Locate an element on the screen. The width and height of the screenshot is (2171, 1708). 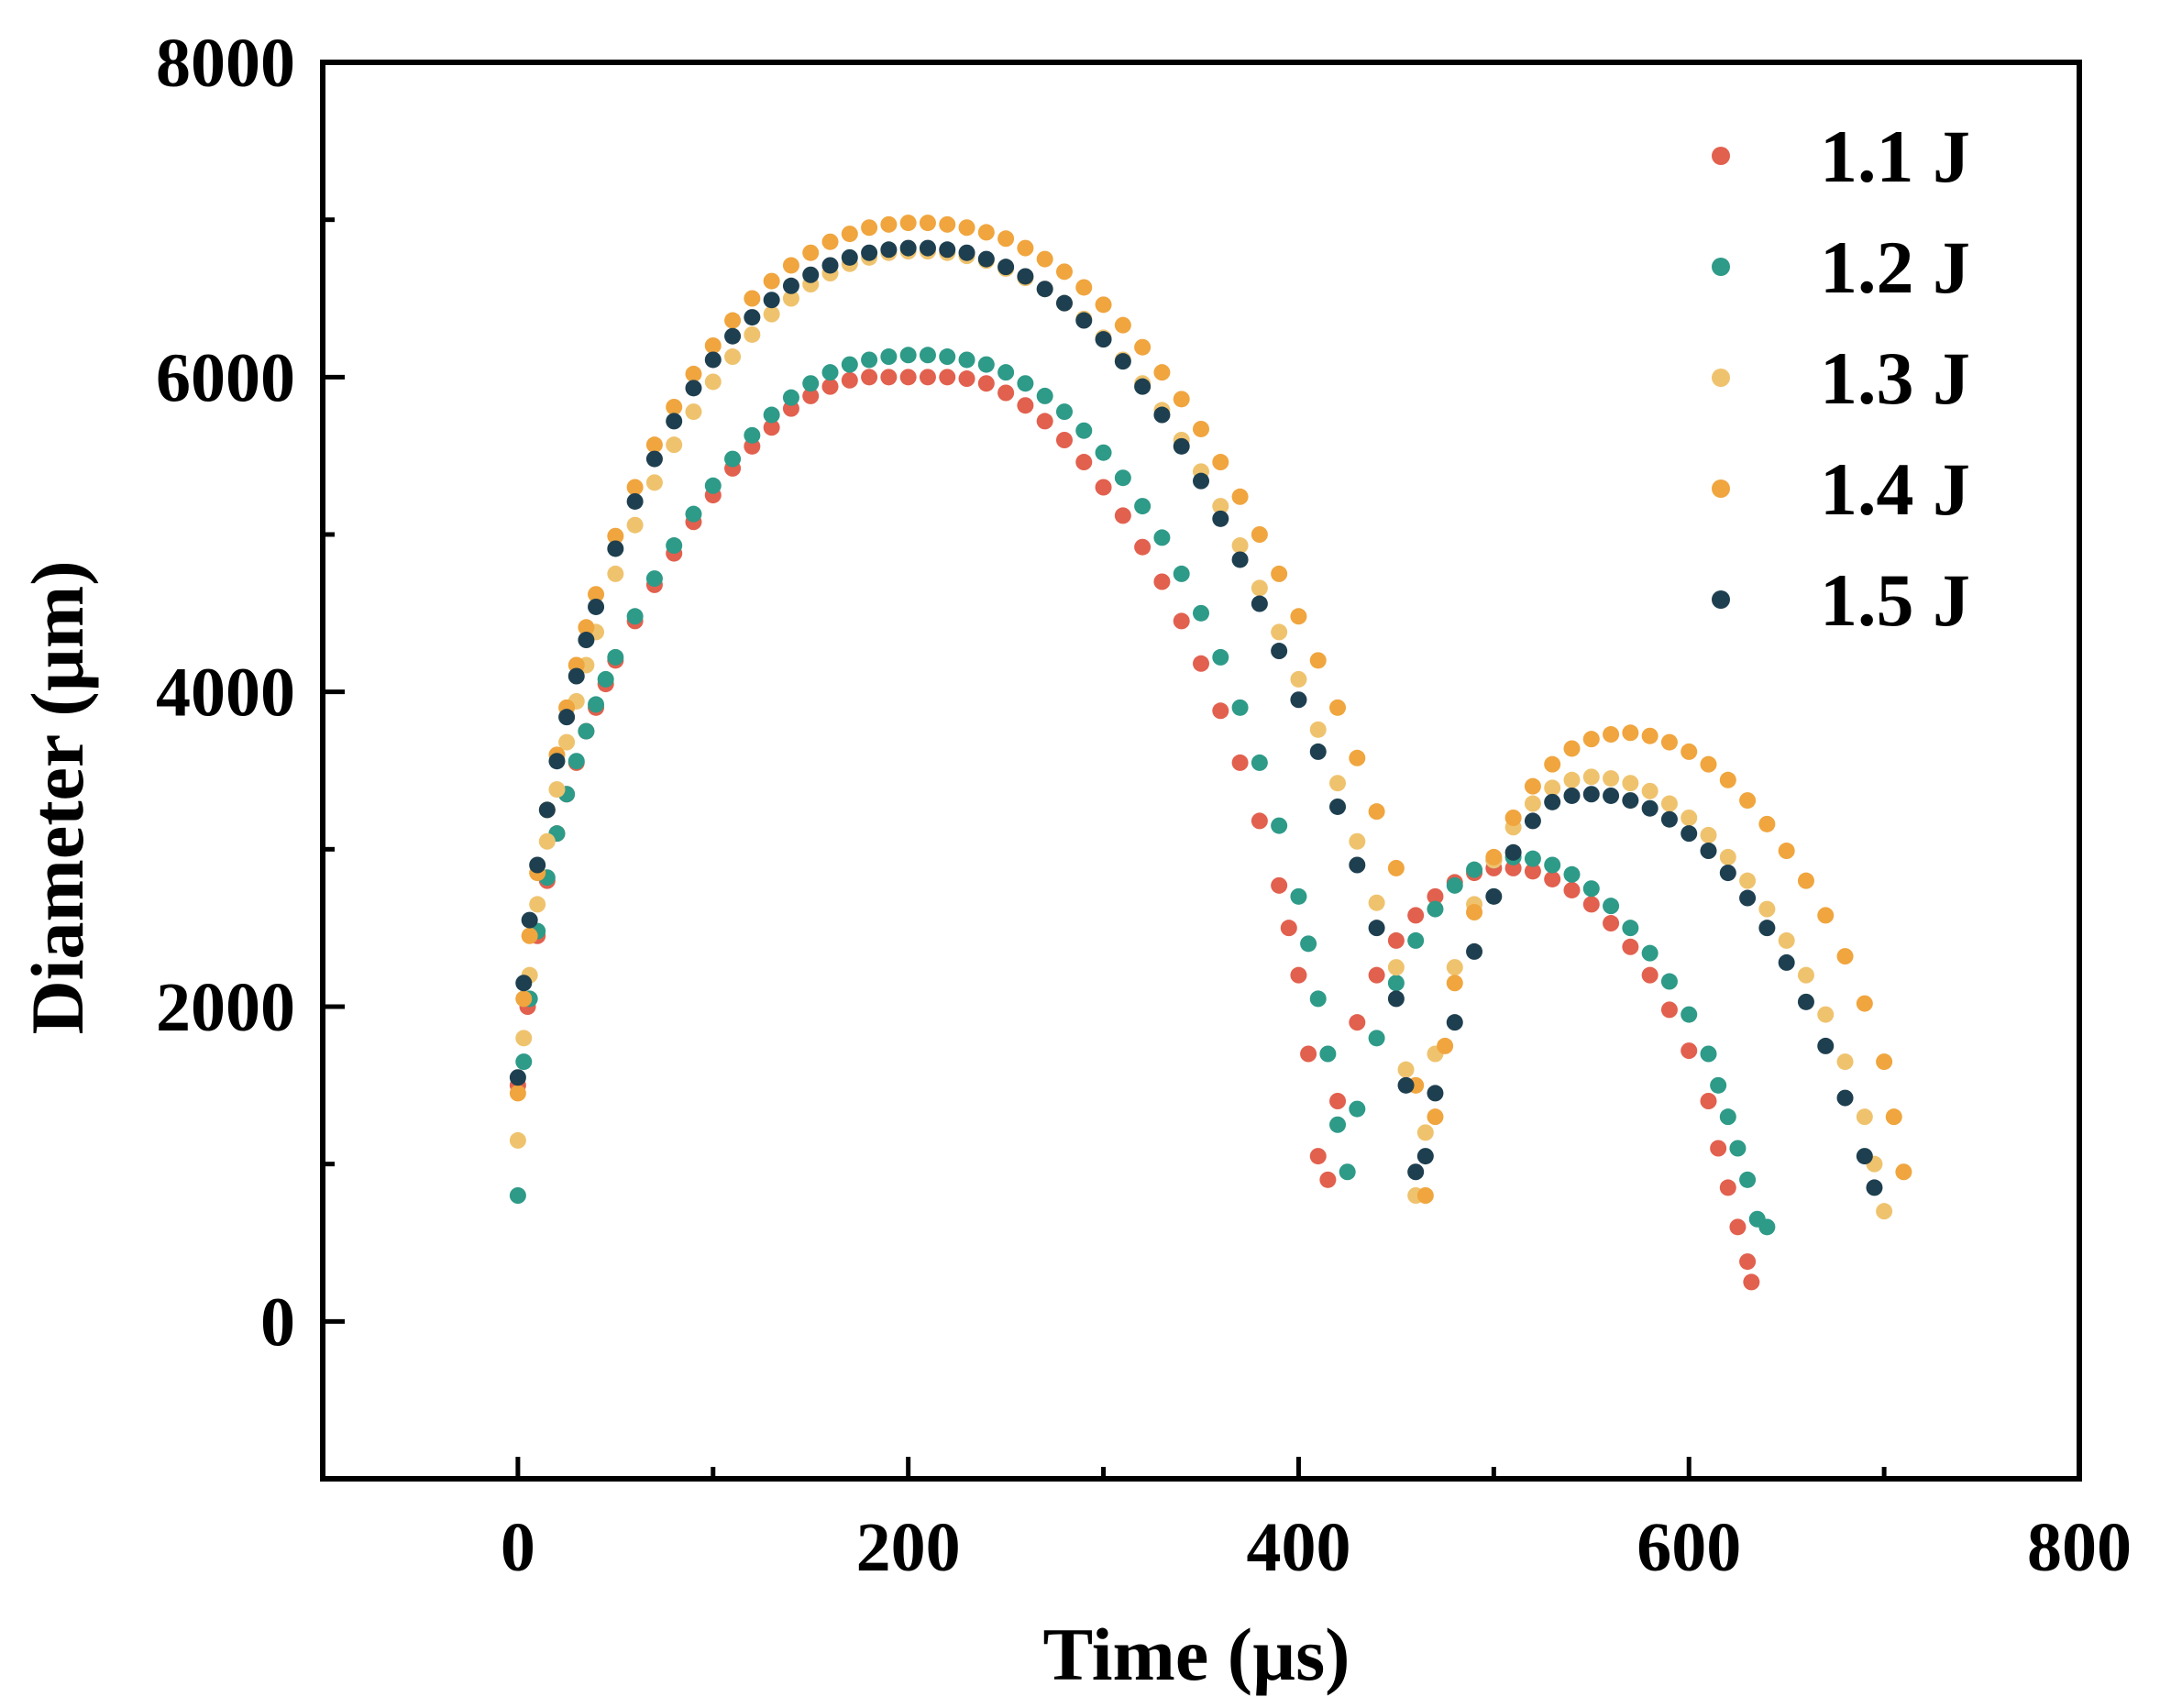
y-axis-title: Diameter (µm) is located at coordinates (57, 798).